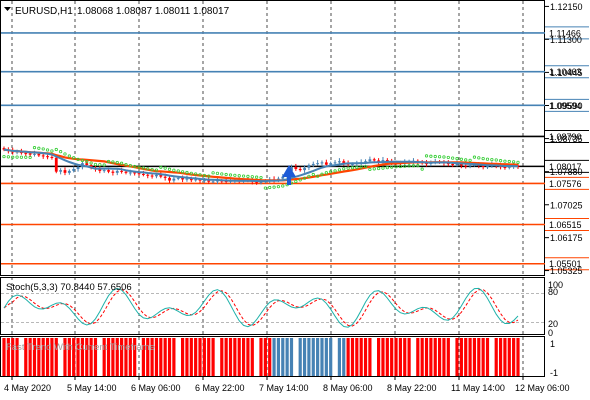 The height and width of the screenshot is (400, 590). What do you see at coordinates (156, 388) in the screenshot?
I see `time-tick-label: 6 May 06:00` at bounding box center [156, 388].